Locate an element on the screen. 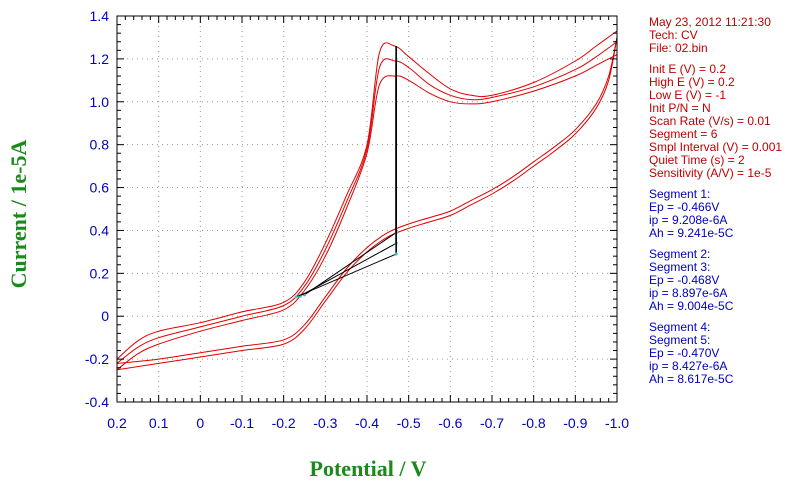 This screenshot has width=800, height=482. info-line: ip = 8.897e-6A is located at coordinates (688, 293).